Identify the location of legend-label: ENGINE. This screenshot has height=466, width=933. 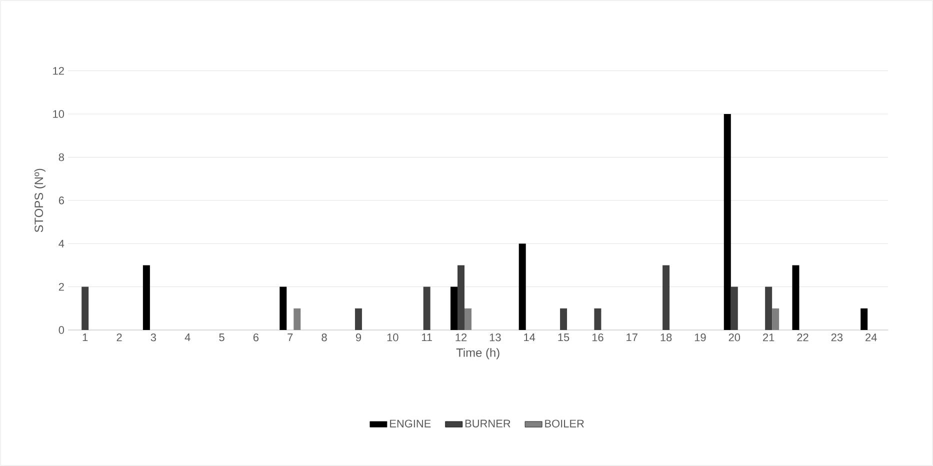
(410, 424).